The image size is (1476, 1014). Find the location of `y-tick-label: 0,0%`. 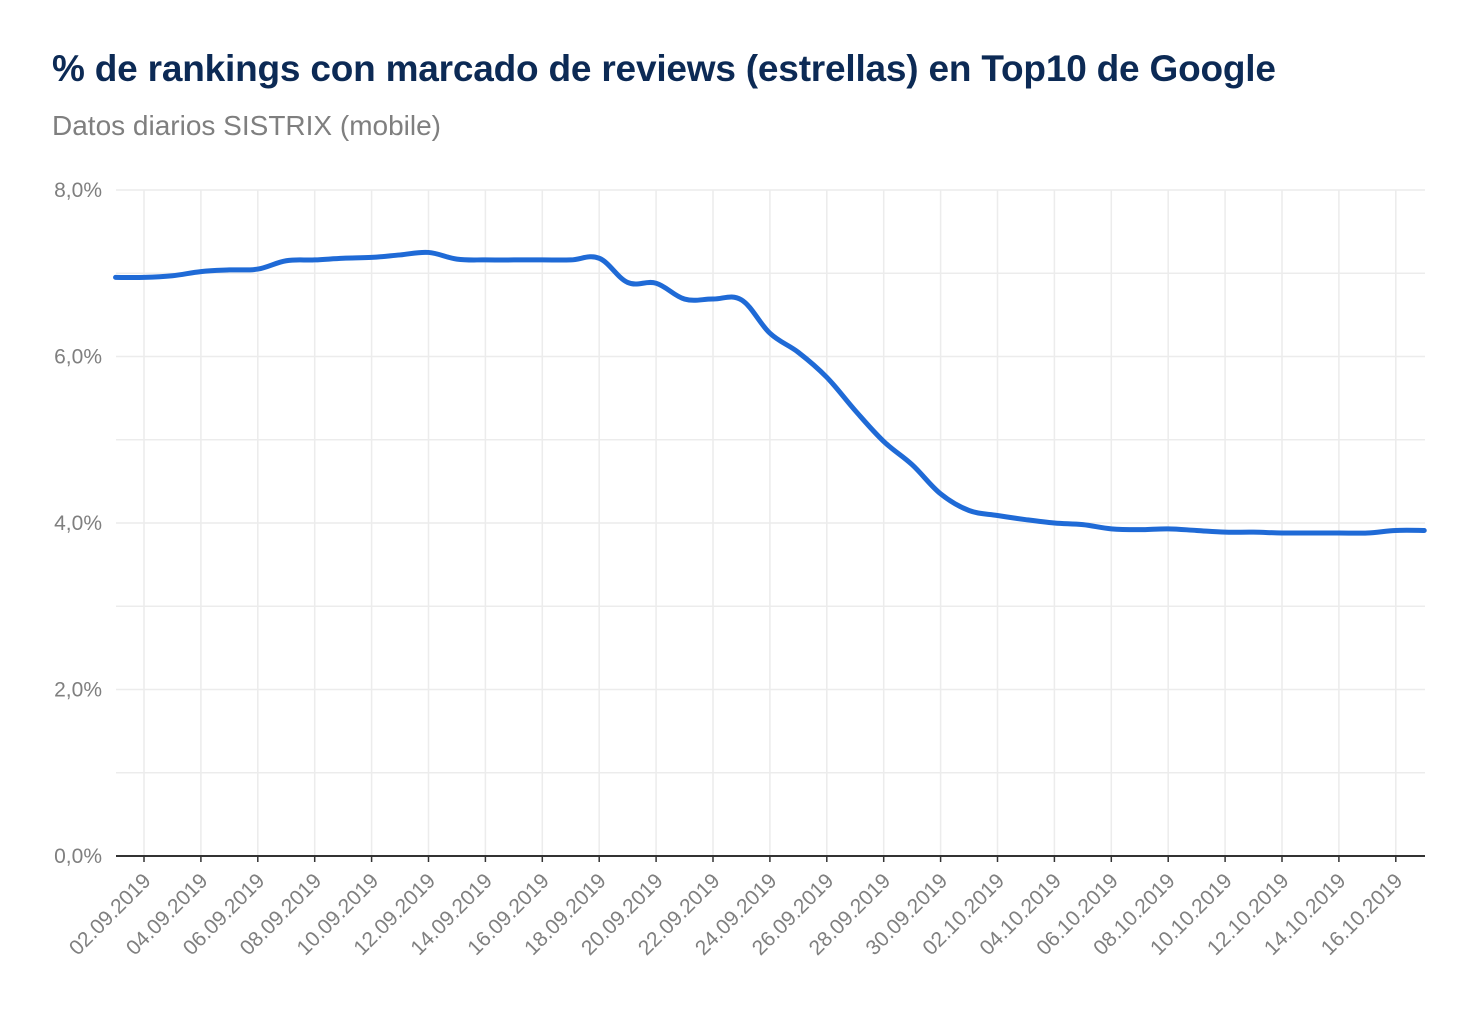

y-tick-label: 0,0% is located at coordinates (78, 856).